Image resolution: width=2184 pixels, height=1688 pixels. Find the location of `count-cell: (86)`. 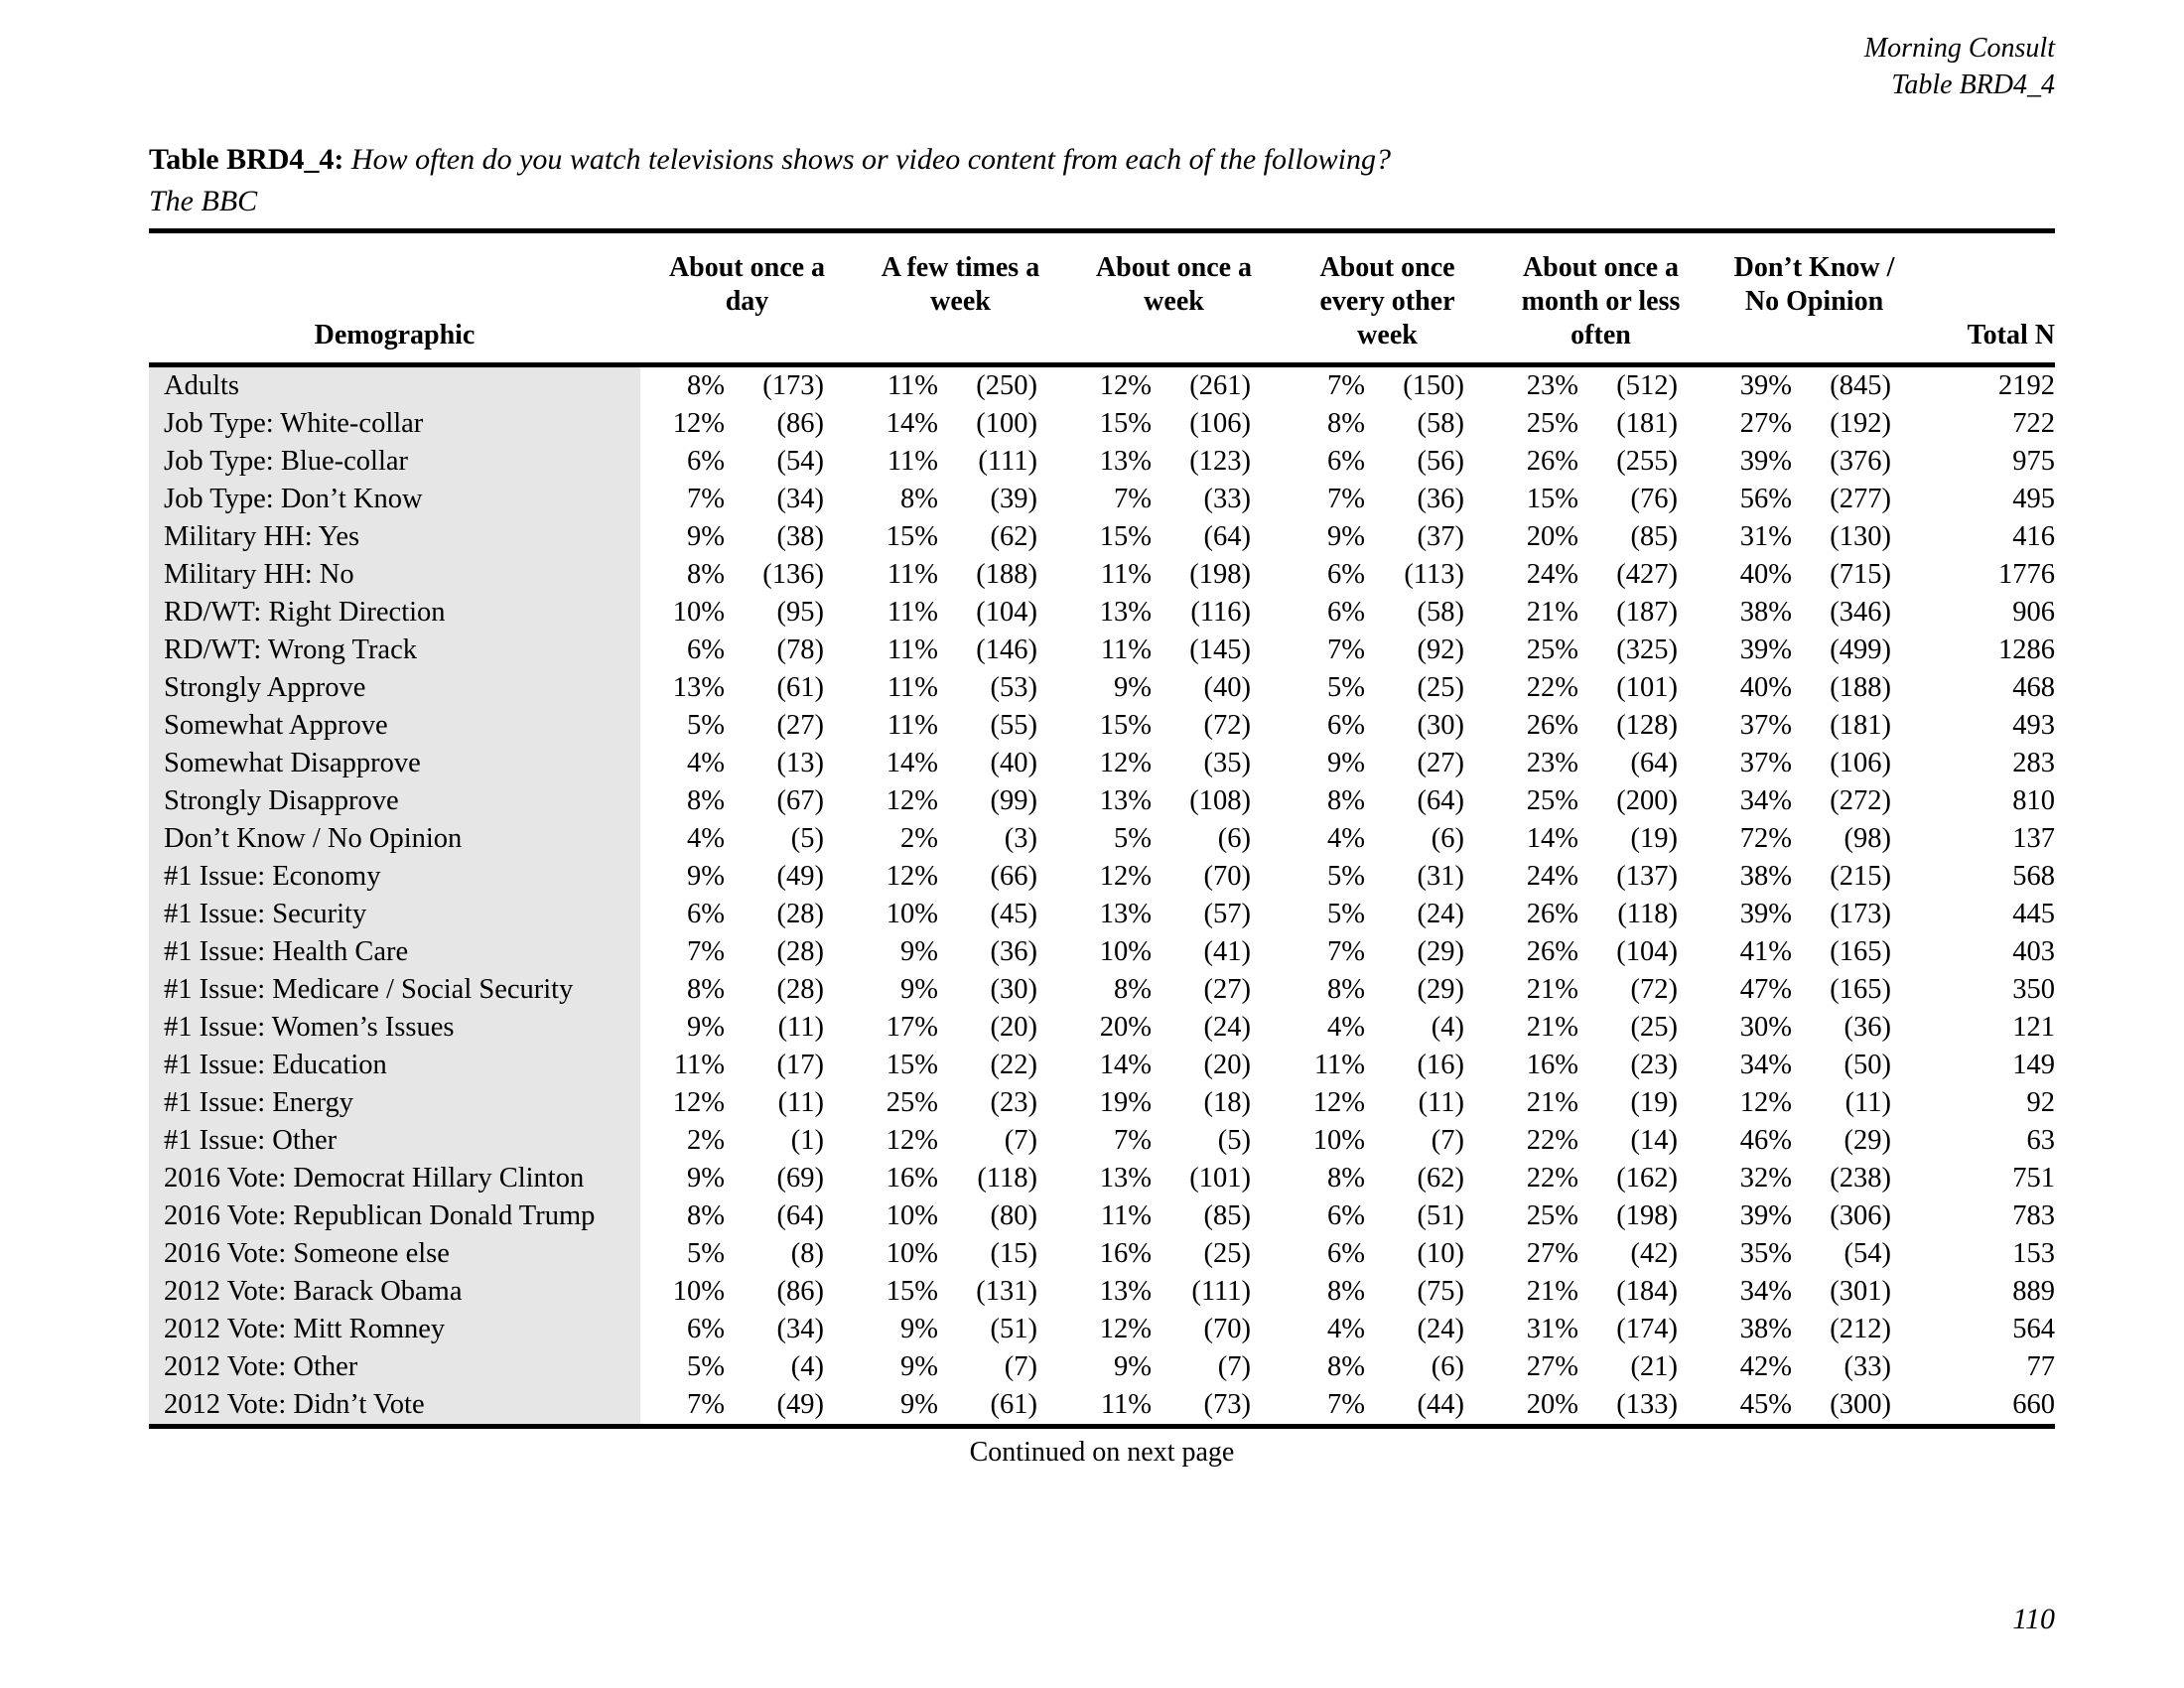

count-cell: (86) is located at coordinates (800, 1291).